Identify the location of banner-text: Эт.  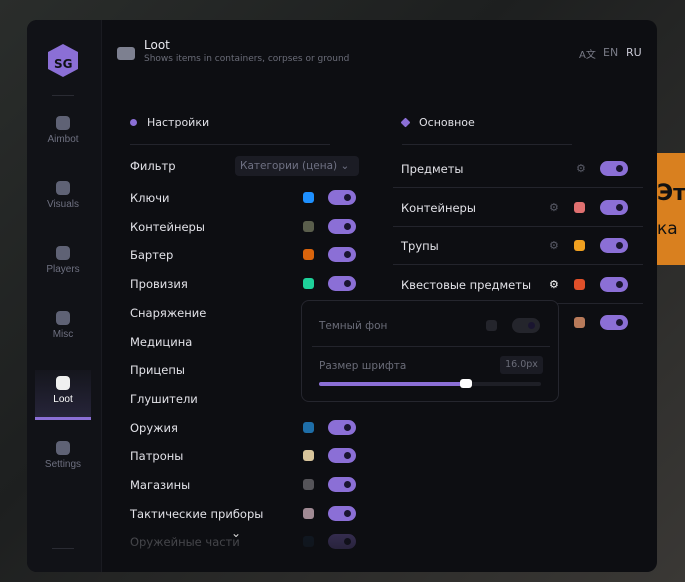
(671, 193).